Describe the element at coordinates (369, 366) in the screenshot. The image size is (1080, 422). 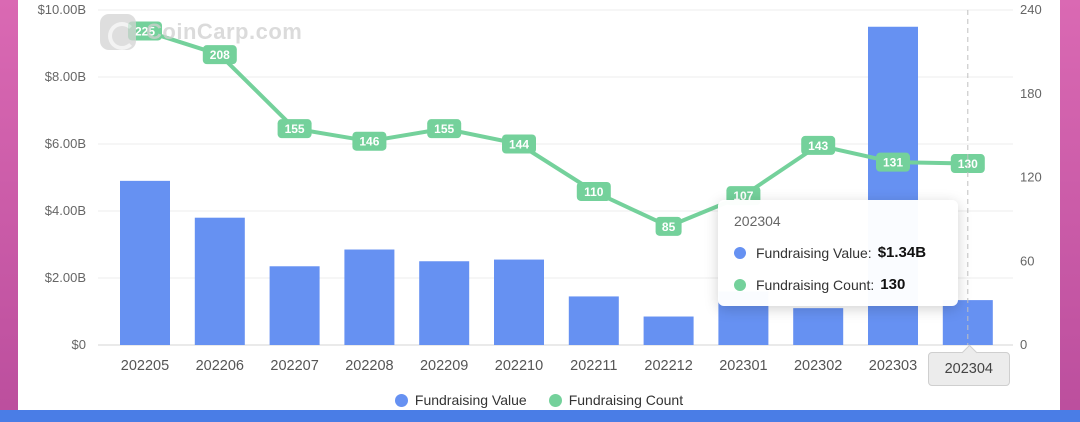
I see `x-label-202208: 202208` at that location.